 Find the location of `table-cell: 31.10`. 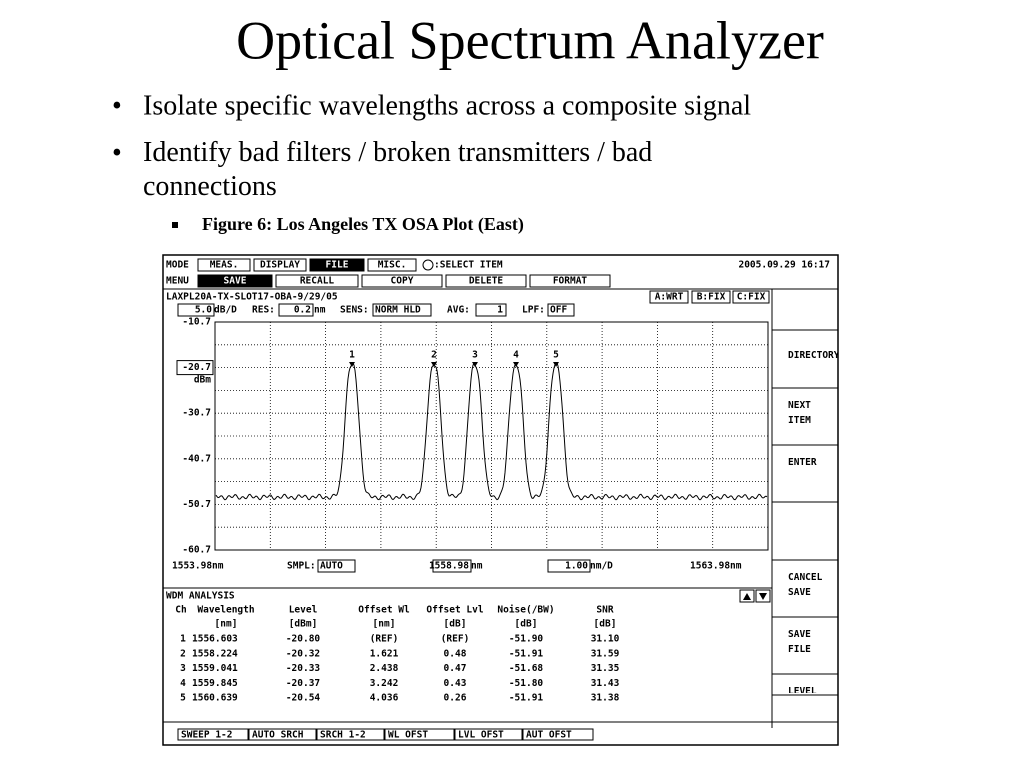

table-cell: 31.10 is located at coordinates (605, 639).